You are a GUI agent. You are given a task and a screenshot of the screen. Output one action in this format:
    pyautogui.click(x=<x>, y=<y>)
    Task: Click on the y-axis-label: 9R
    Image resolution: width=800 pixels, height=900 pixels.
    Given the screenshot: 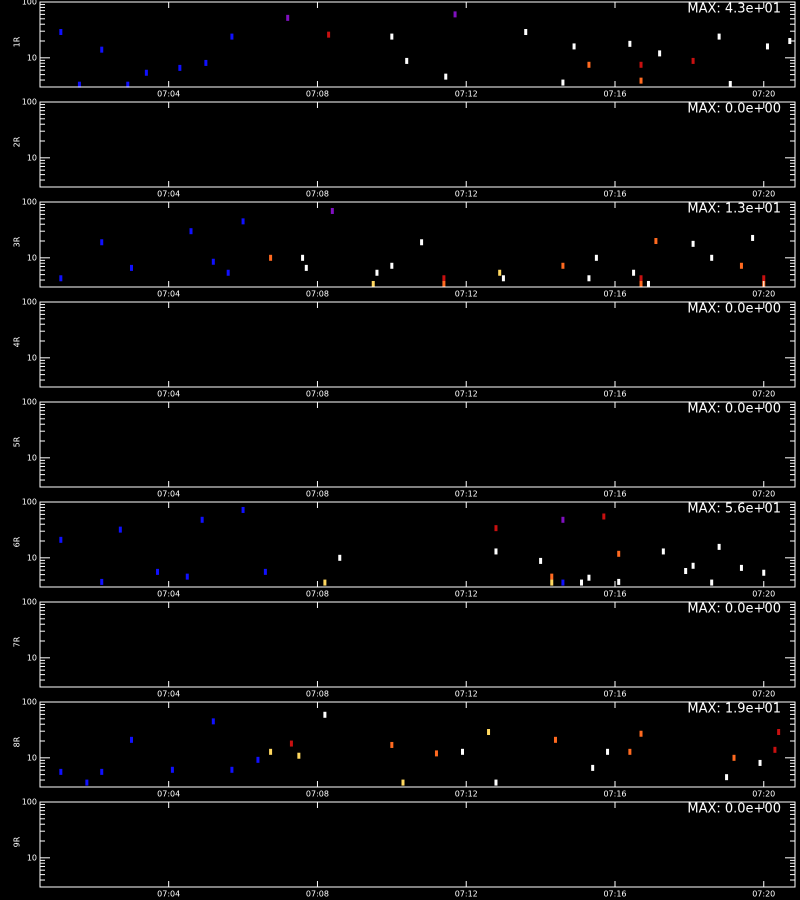 What is the action you would take?
    pyautogui.click(x=17, y=841)
    